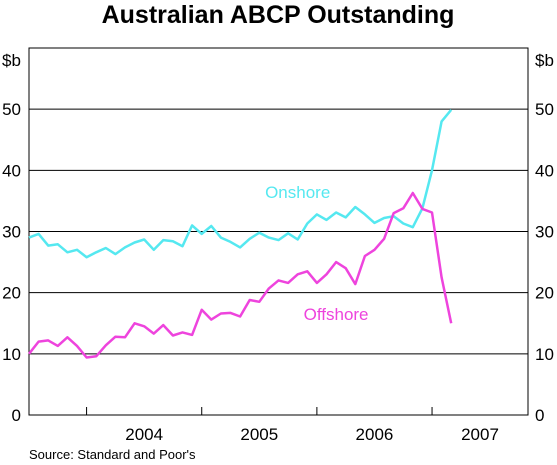  I want to click on x-year-label: 2004, so click(144, 434).